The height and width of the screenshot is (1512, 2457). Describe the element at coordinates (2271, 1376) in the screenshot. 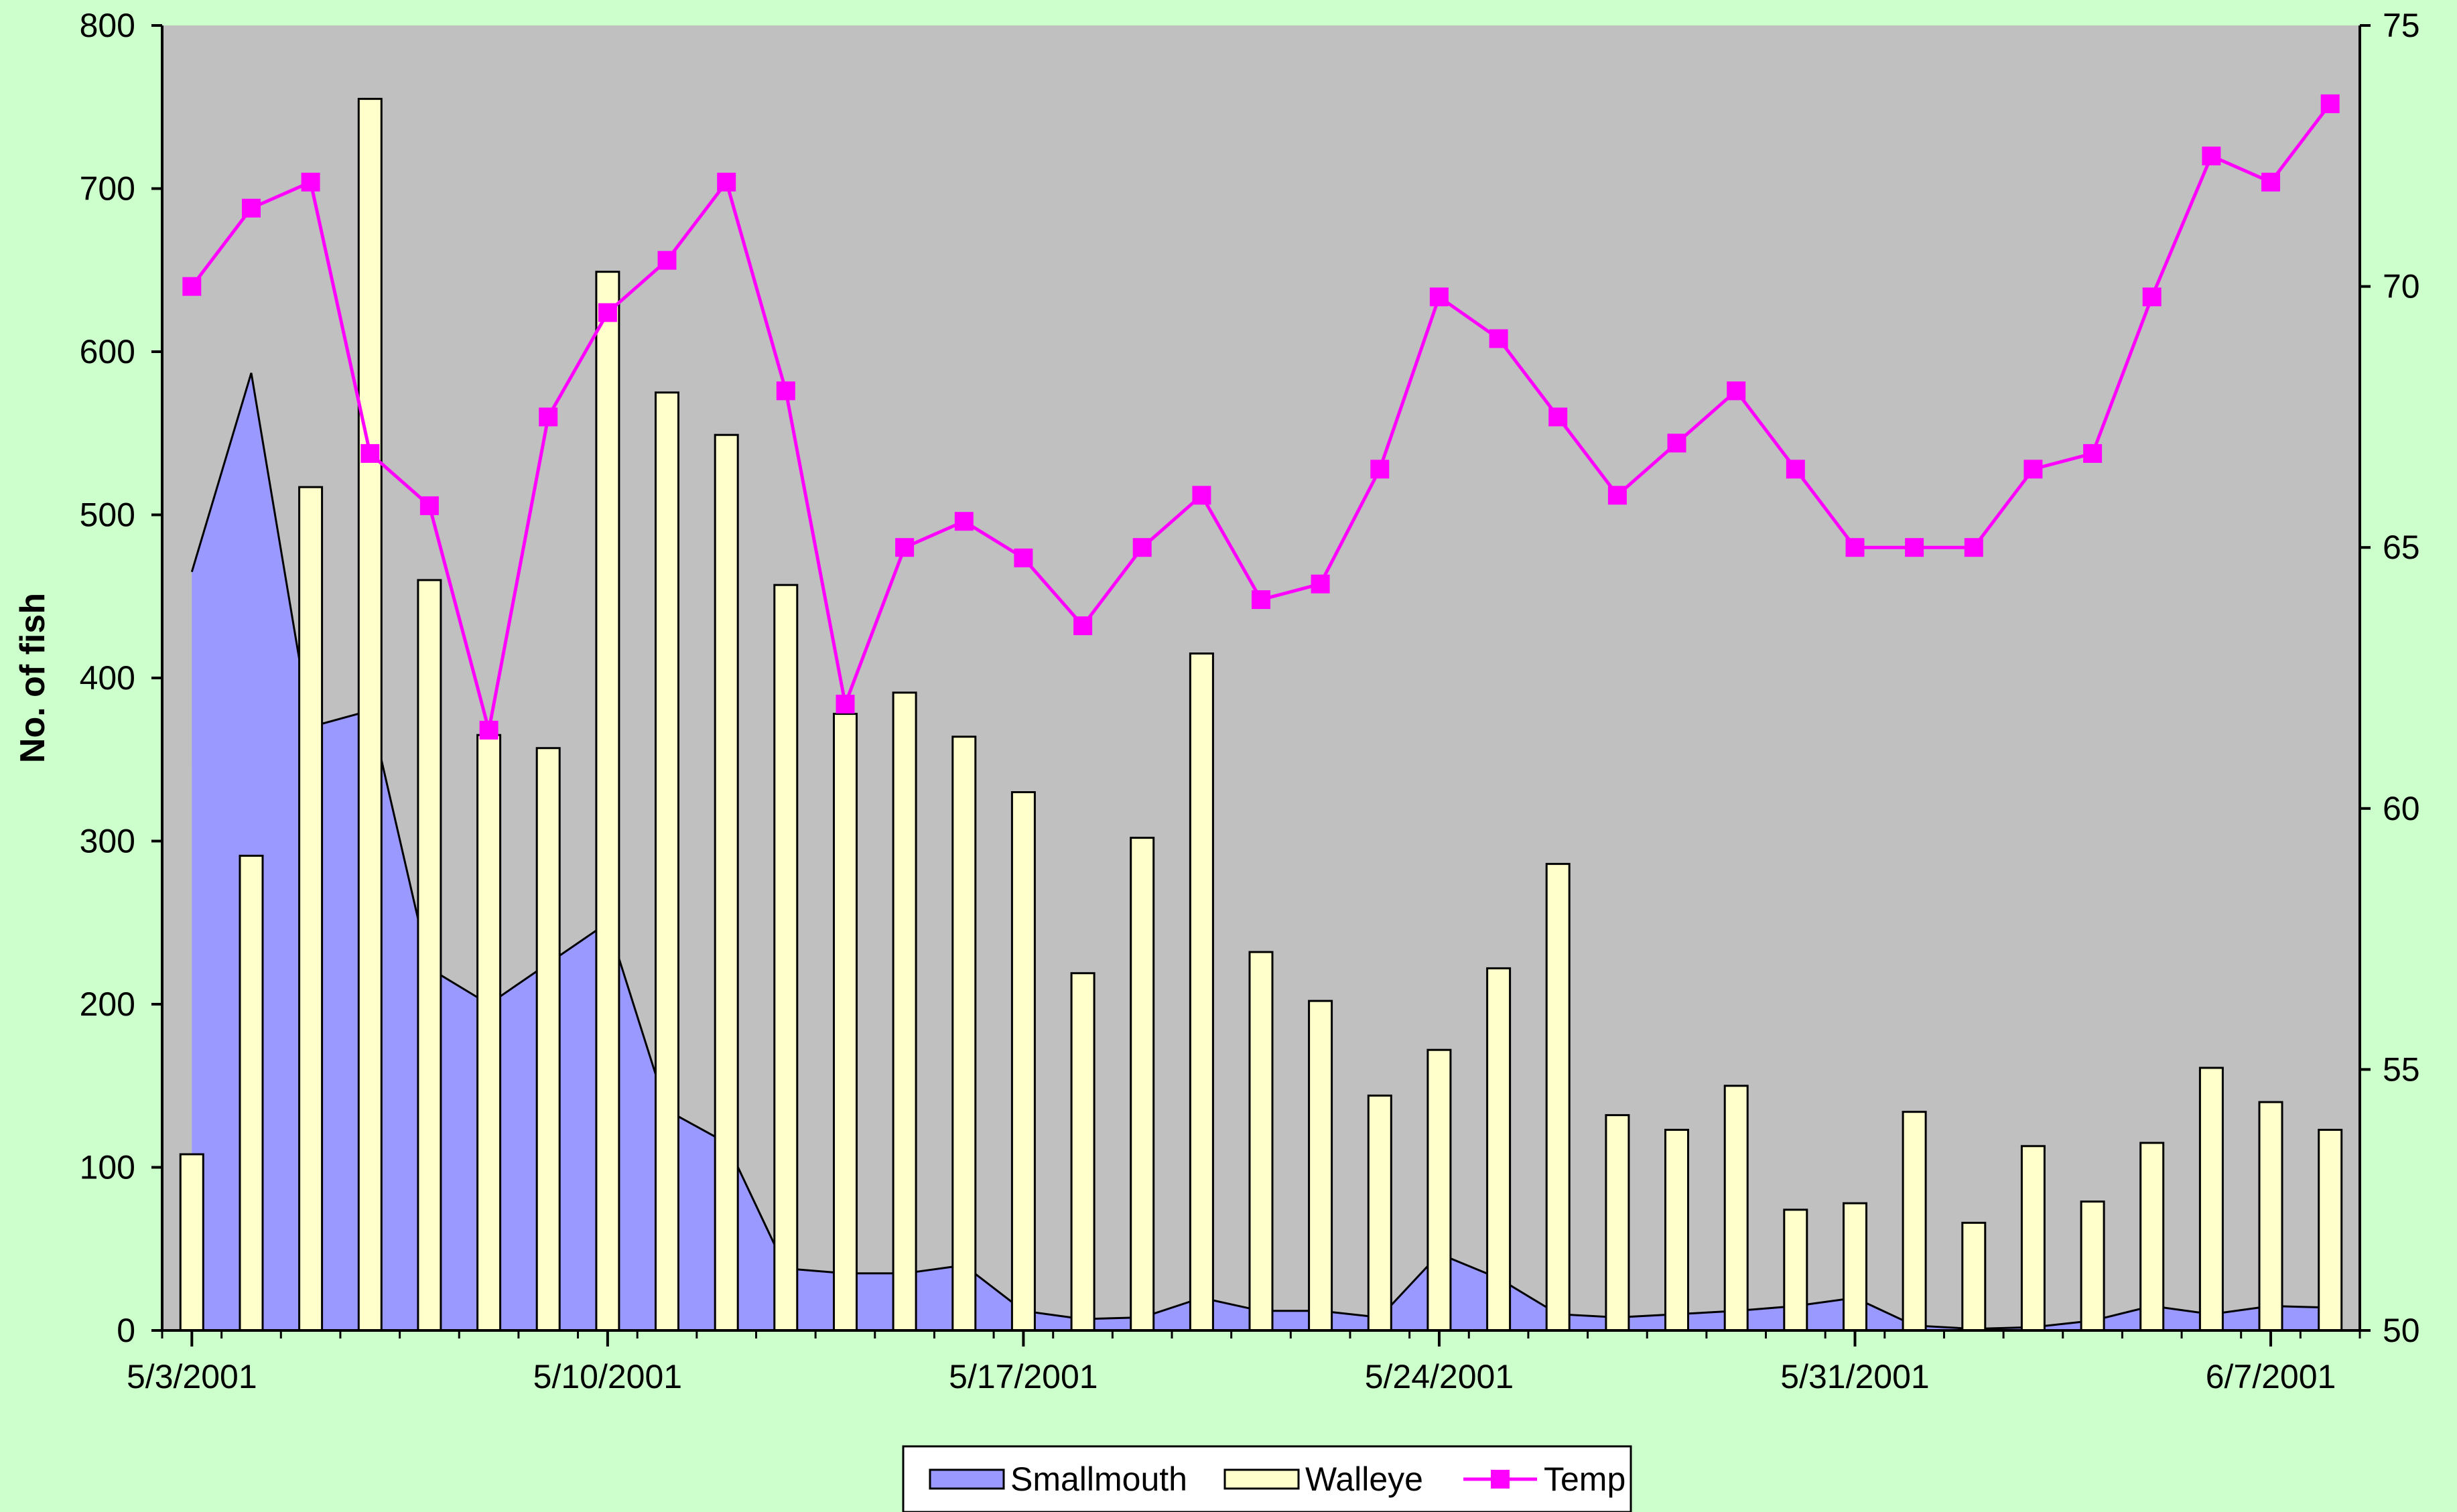

I see `x-tick-label: 6/7/2001` at that location.